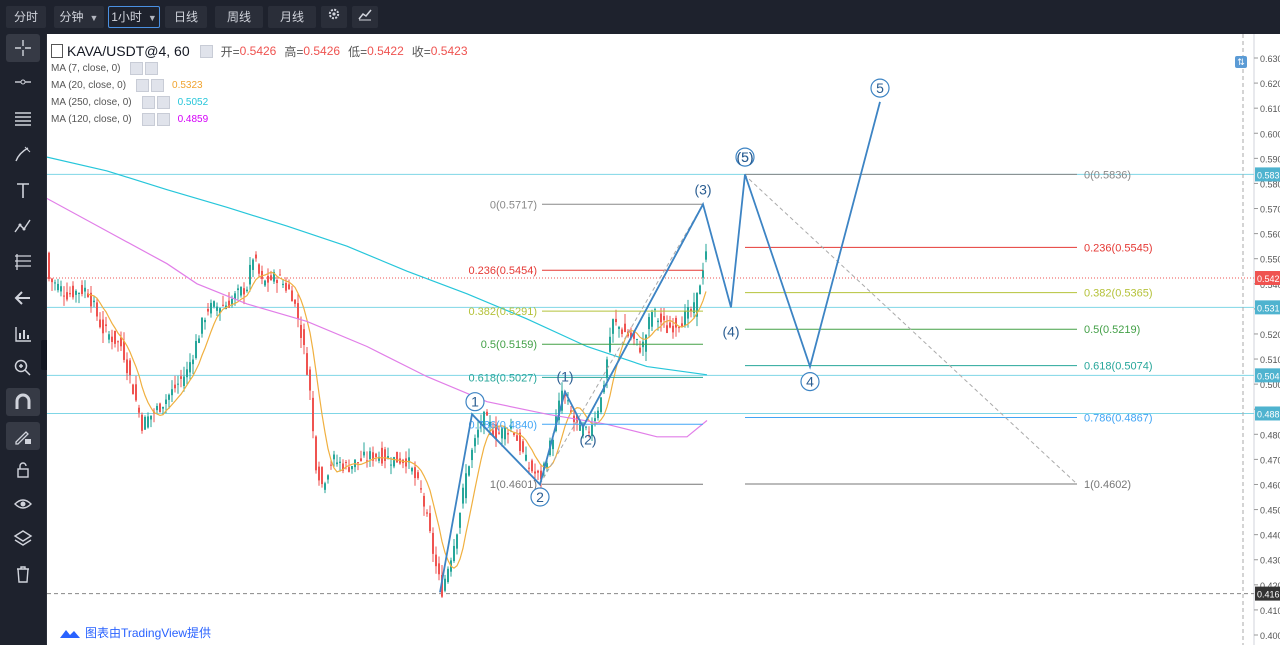  Describe the element at coordinates (230, 51) in the screenshot. I see `open-label: 开=` at that location.